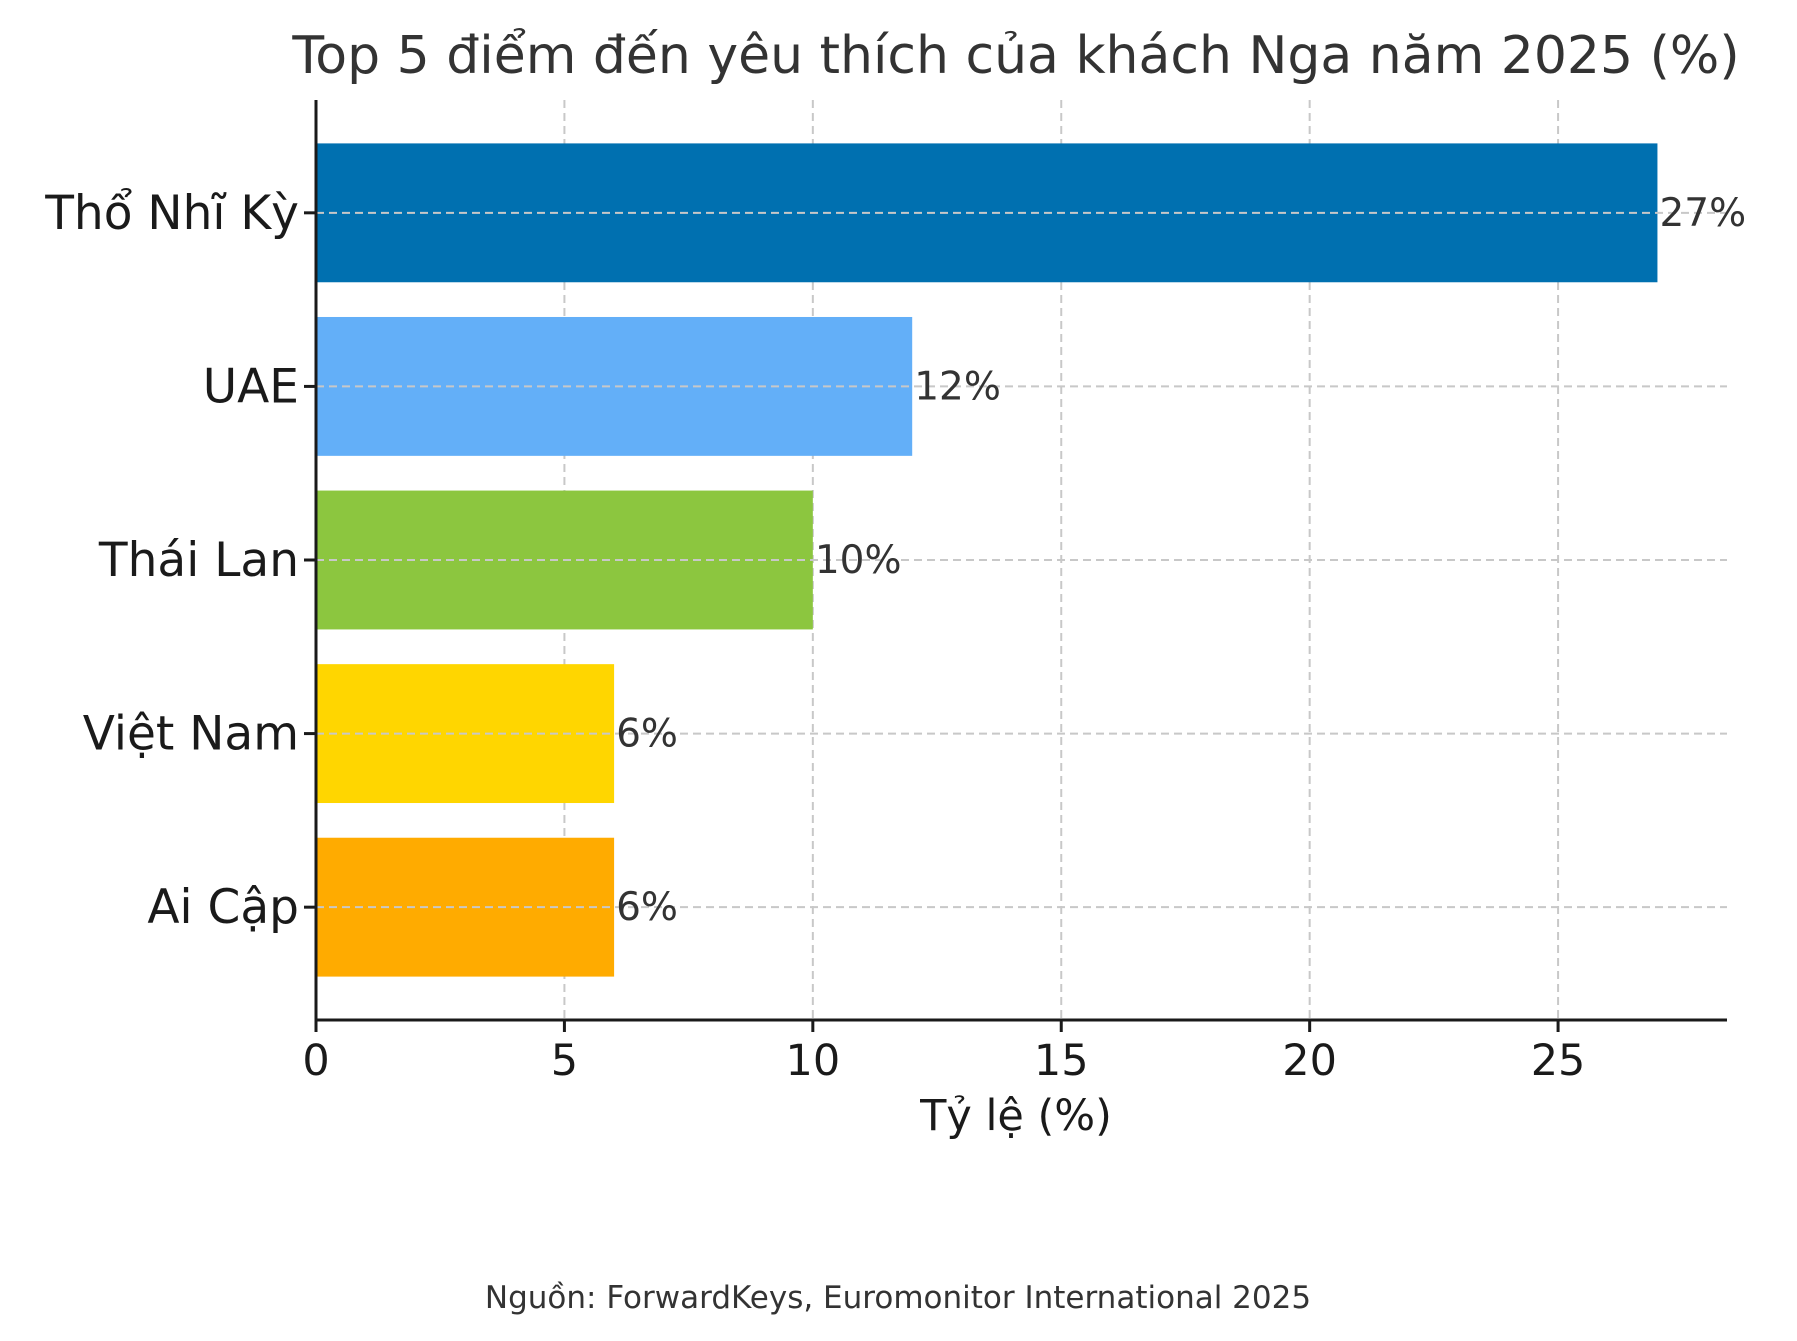  I want to click on bar, so click(614, 386).